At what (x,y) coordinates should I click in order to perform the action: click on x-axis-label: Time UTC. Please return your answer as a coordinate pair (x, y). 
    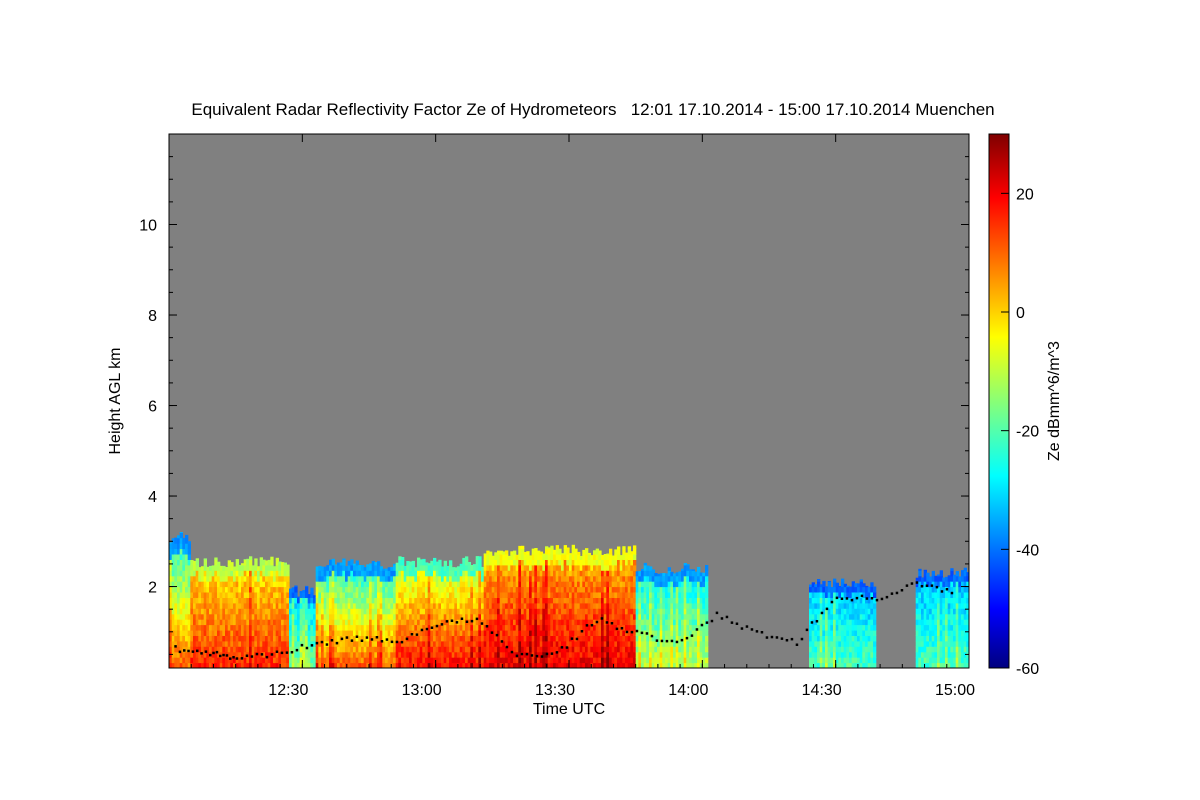
    Looking at the image, I should click on (569, 709).